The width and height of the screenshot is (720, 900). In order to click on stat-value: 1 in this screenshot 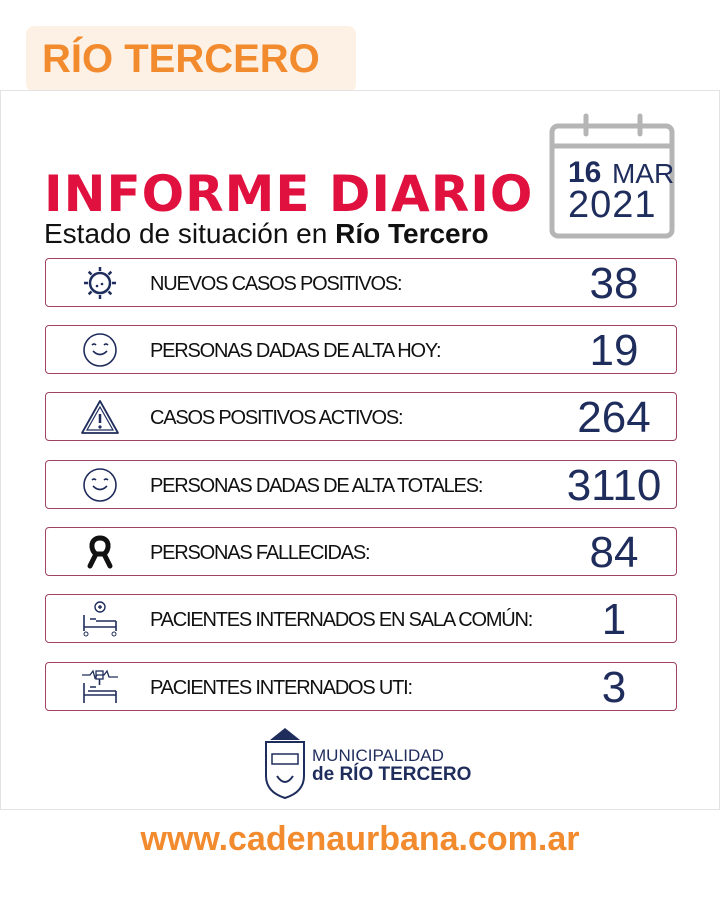, I will do `click(614, 619)`.